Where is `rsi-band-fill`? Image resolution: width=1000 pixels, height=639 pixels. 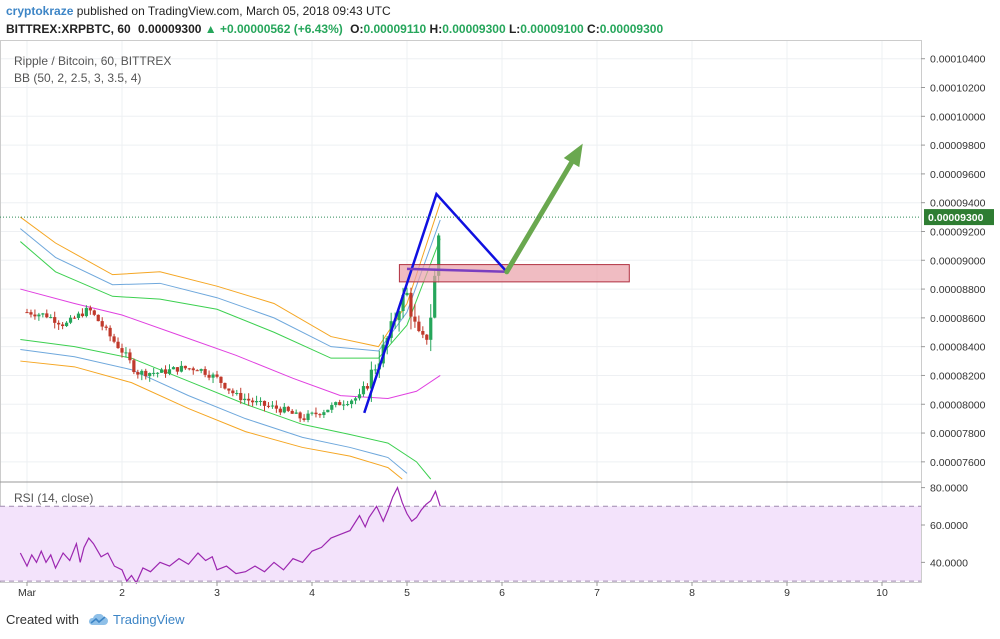 rsi-band-fill is located at coordinates (460, 544).